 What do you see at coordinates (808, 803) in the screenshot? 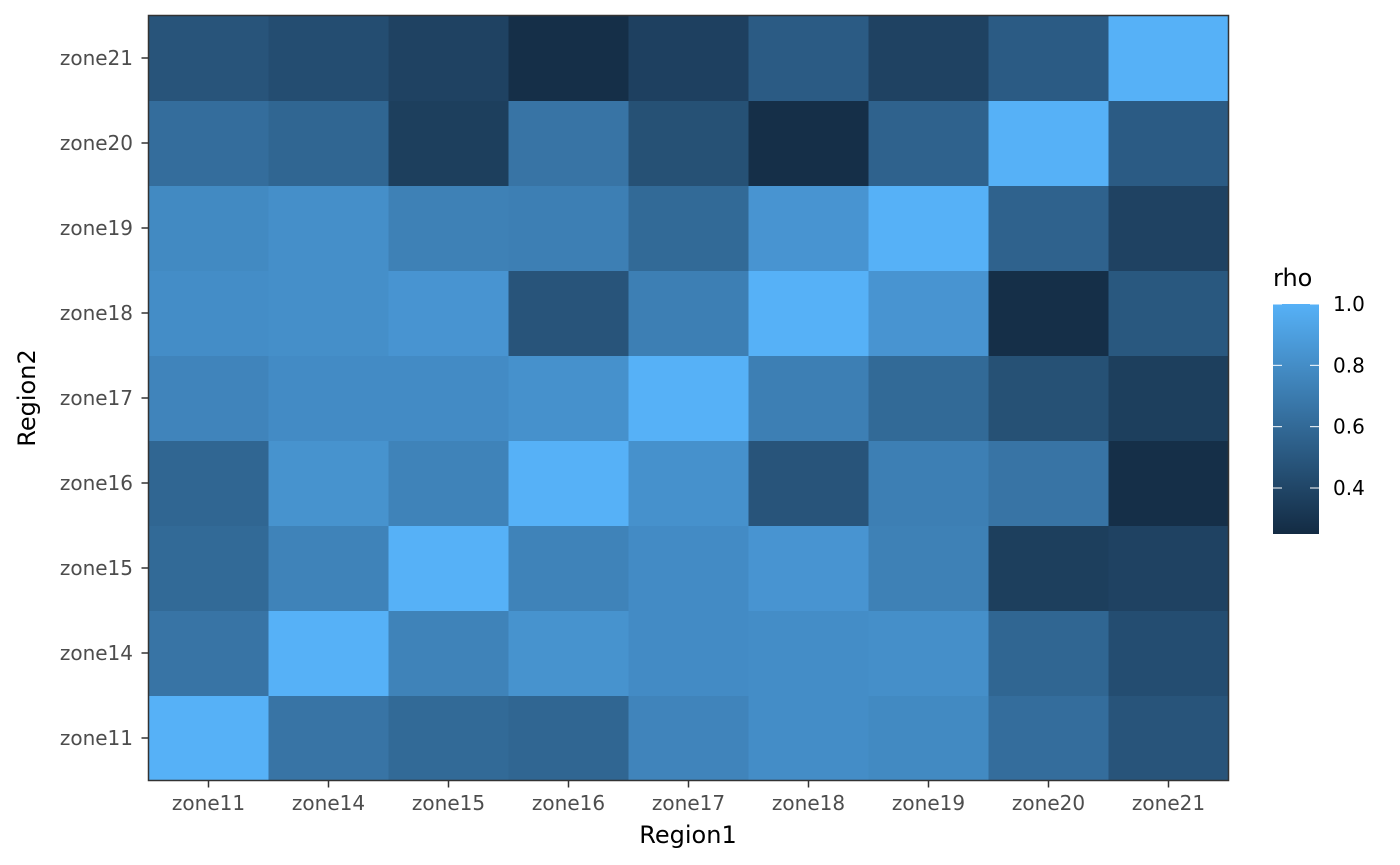
I see `x-tick-label: zone18` at bounding box center [808, 803].